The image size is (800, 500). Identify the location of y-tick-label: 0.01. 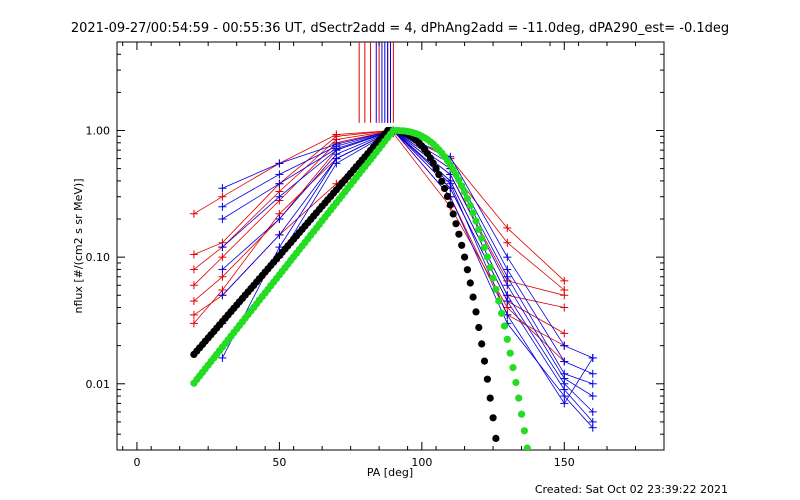
(98, 384).